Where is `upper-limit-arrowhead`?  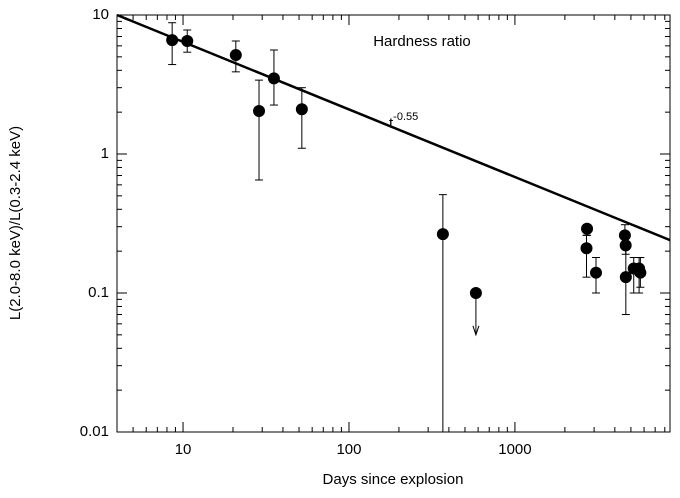 upper-limit-arrowhead is located at coordinates (476, 331).